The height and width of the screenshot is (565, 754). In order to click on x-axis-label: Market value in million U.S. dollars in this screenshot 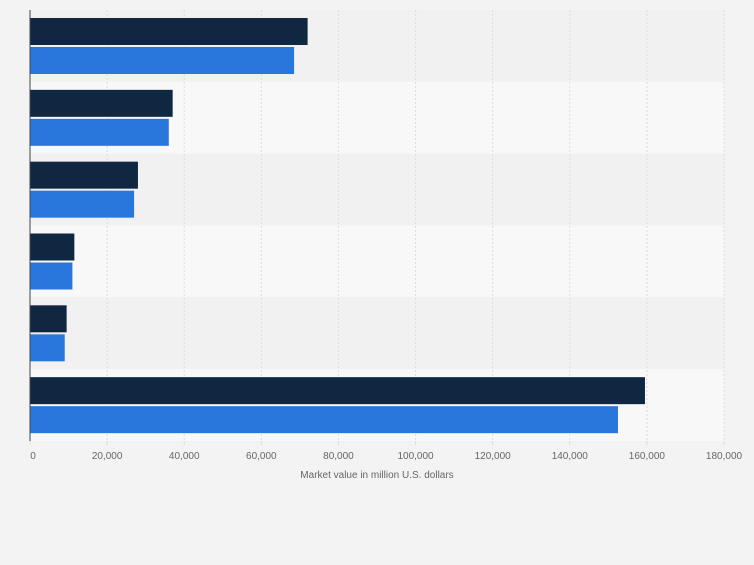, I will do `click(376, 475)`.